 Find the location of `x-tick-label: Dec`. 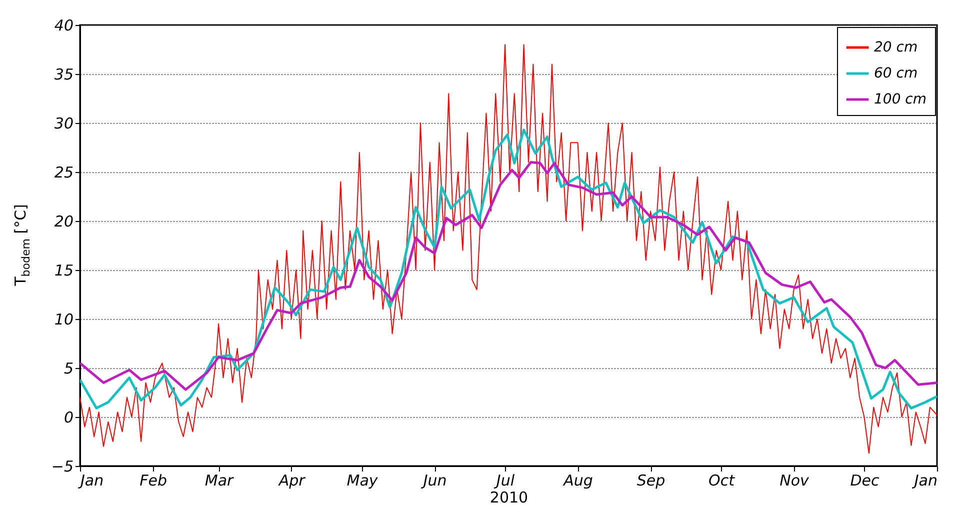

x-tick-label: Dec is located at coordinates (865, 481).